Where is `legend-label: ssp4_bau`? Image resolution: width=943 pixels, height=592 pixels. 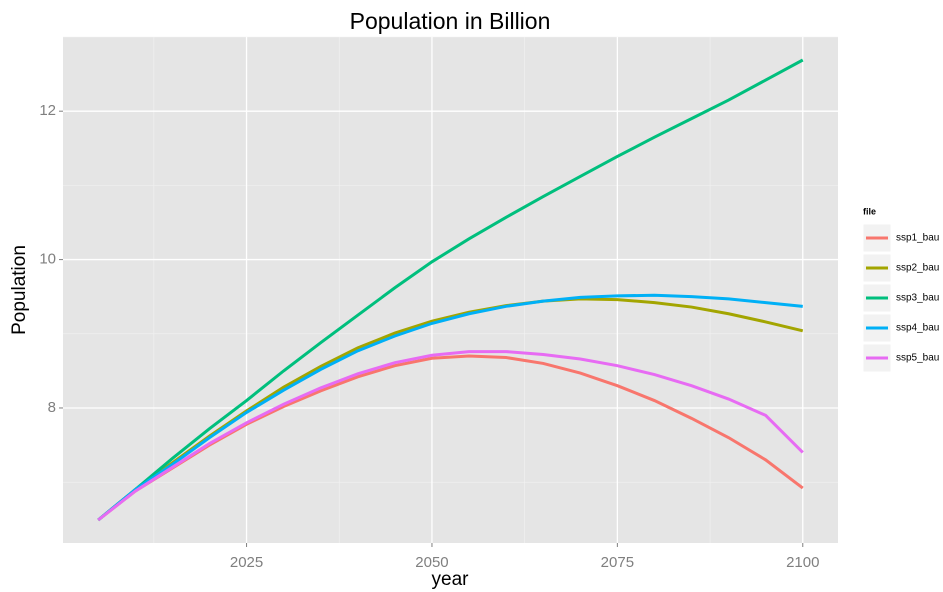
legend-label: ssp4_bau is located at coordinates (917, 328).